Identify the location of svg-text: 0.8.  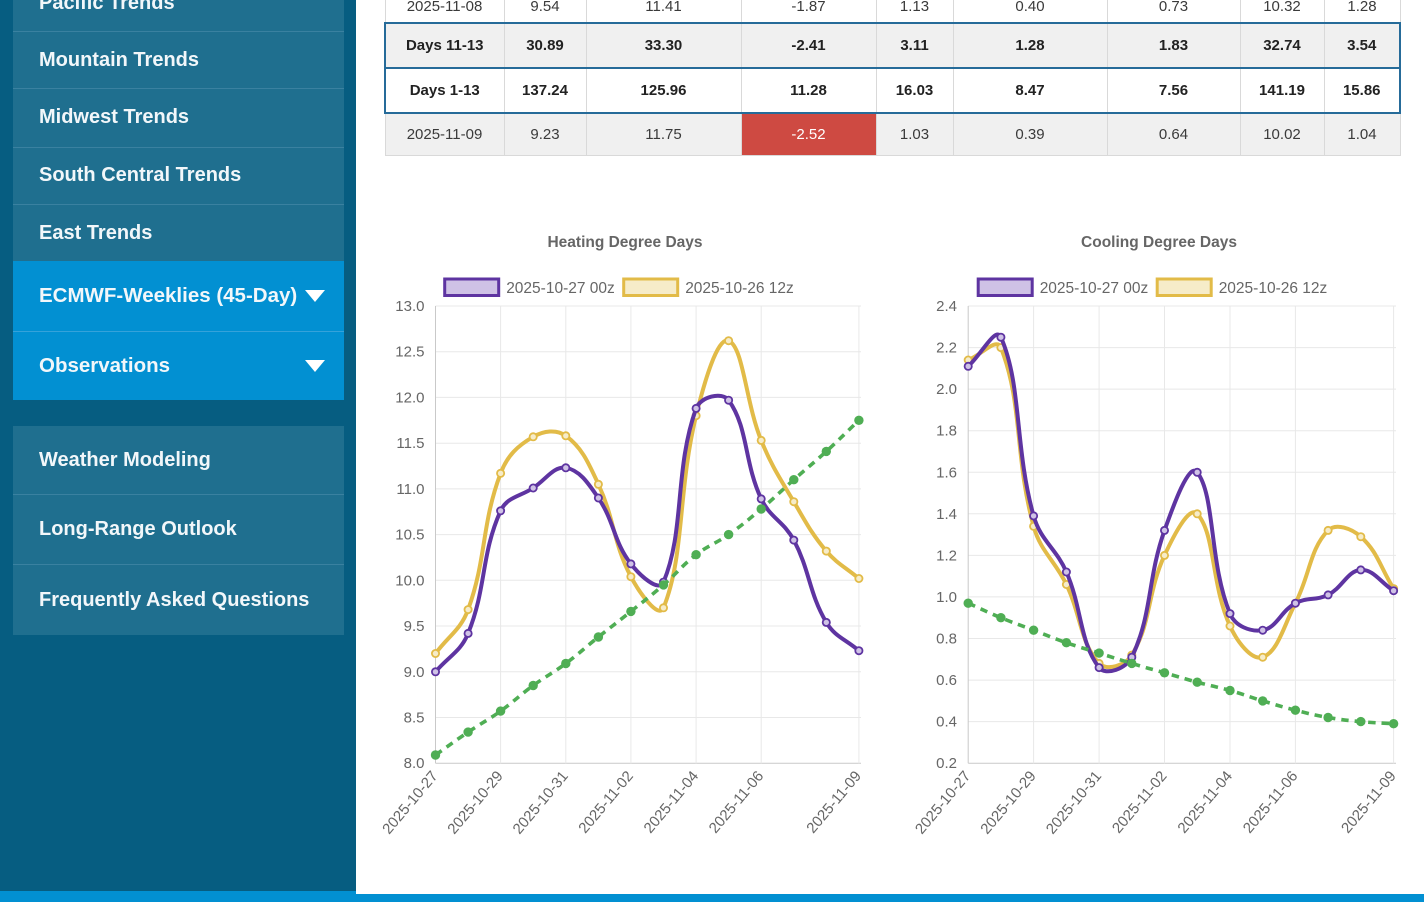
(946, 639).